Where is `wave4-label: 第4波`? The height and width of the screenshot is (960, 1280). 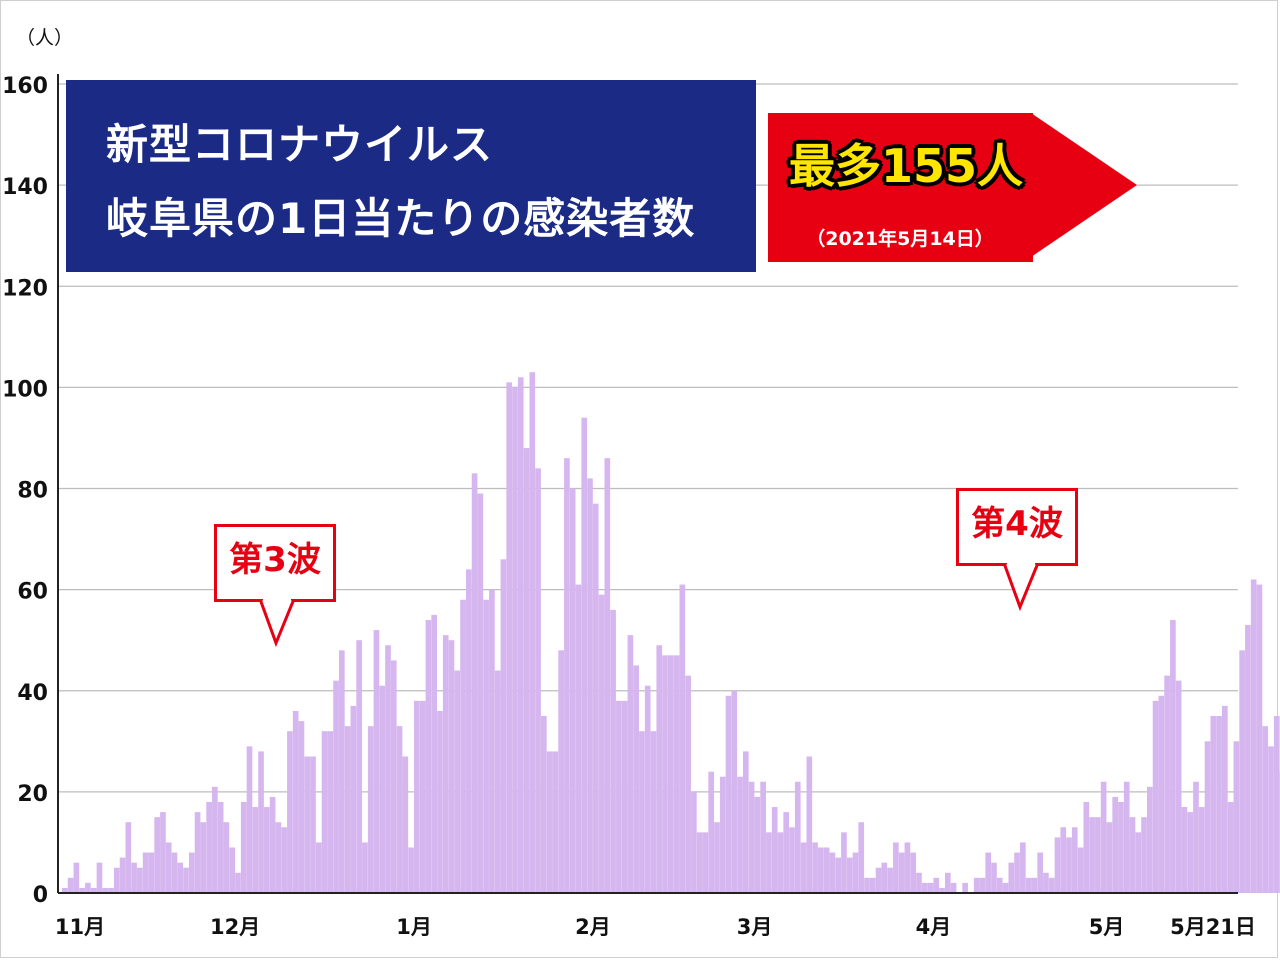
wave4-label: 第4波 is located at coordinates (1017, 524).